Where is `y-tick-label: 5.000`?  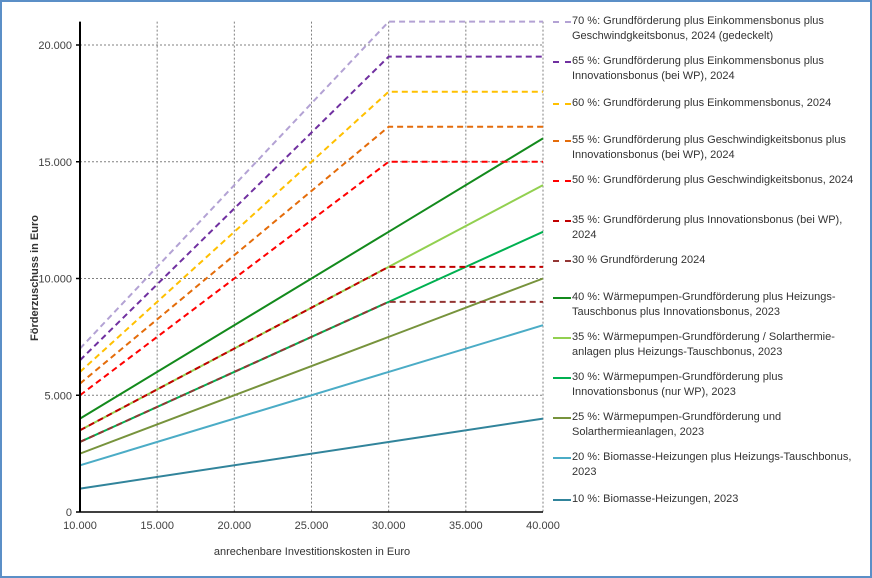
y-tick-label: 5.000 is located at coordinates (58, 396).